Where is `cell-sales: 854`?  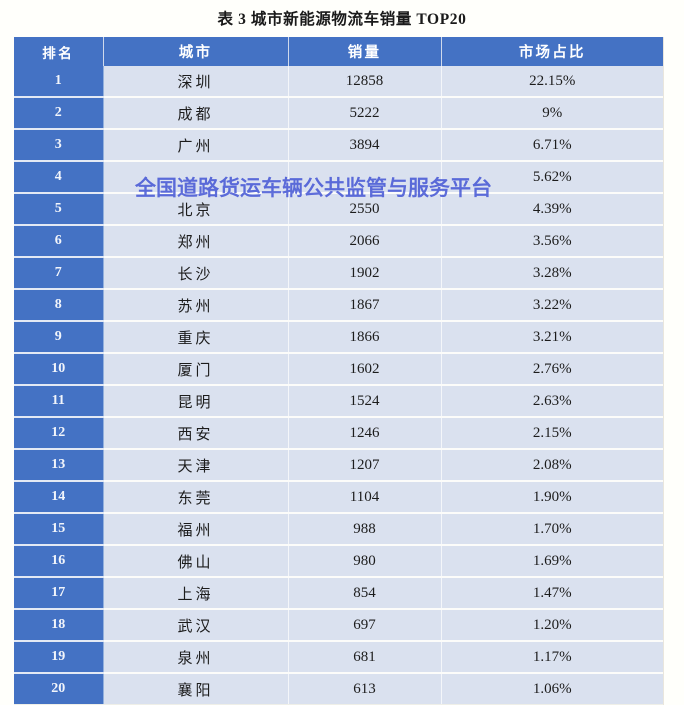
cell-sales: 854 is located at coordinates (365, 593).